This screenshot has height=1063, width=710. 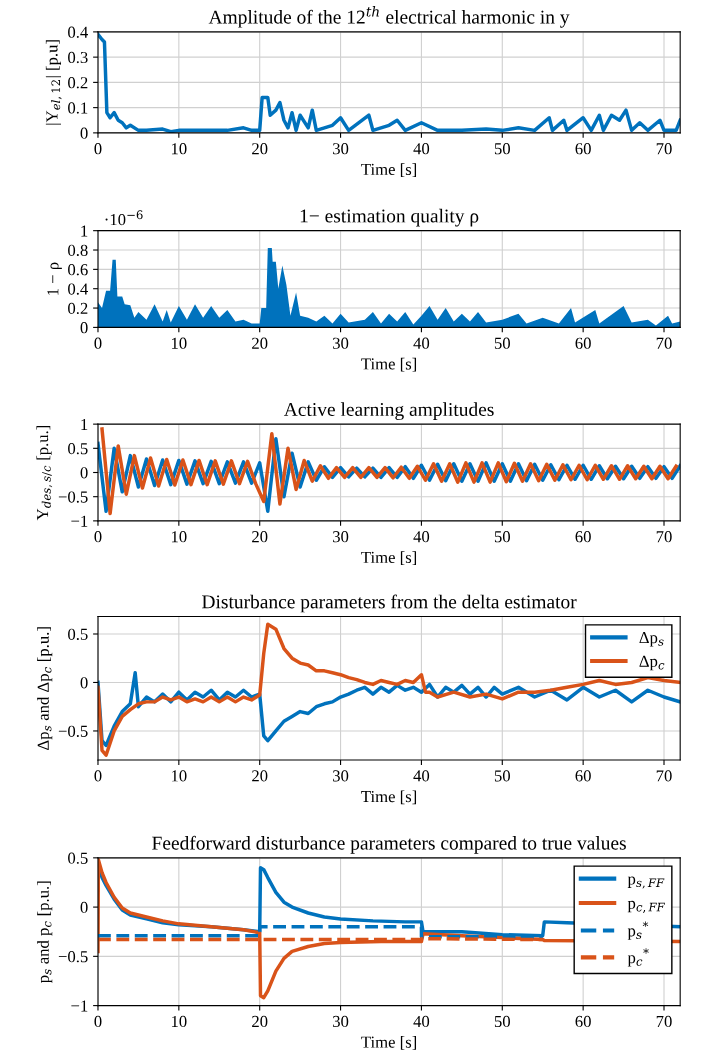 I want to click on legend-label: p$_{c}$$^{*}$, so click(x=638, y=957).